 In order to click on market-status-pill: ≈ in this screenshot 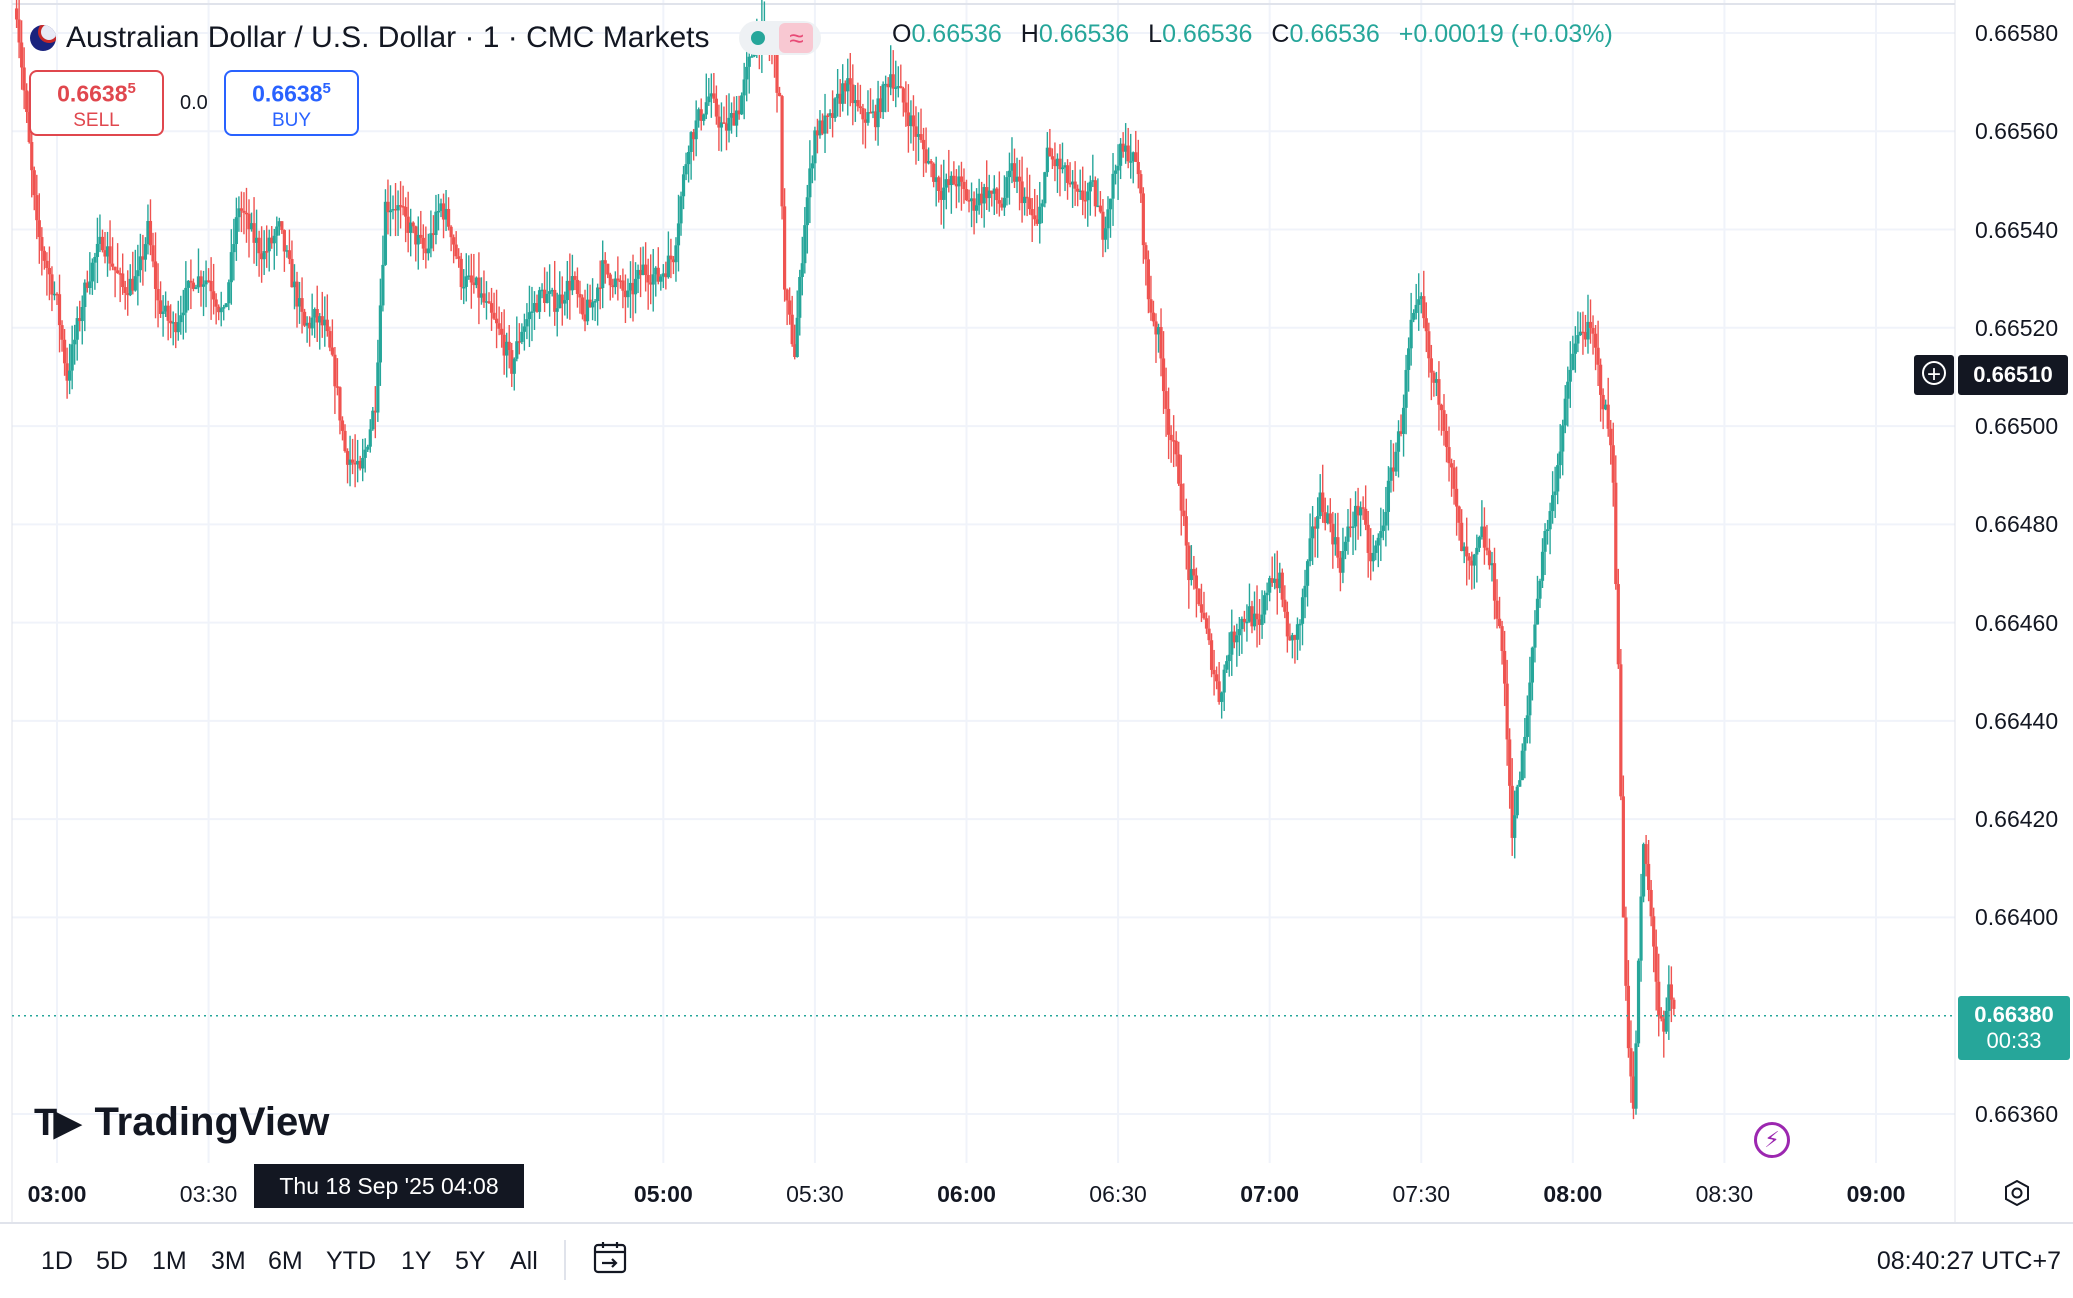, I will do `click(780, 38)`.